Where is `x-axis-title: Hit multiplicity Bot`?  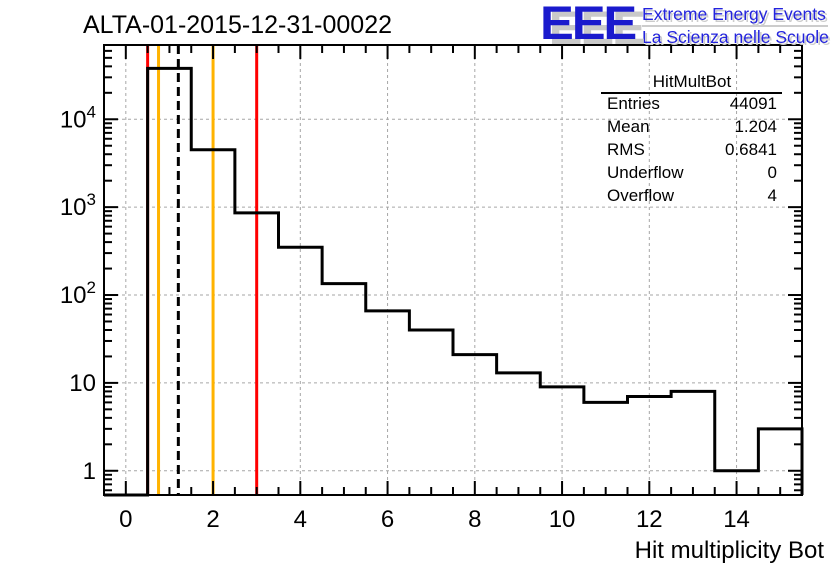 x-axis-title: Hit multiplicity Bot is located at coordinates (730, 550).